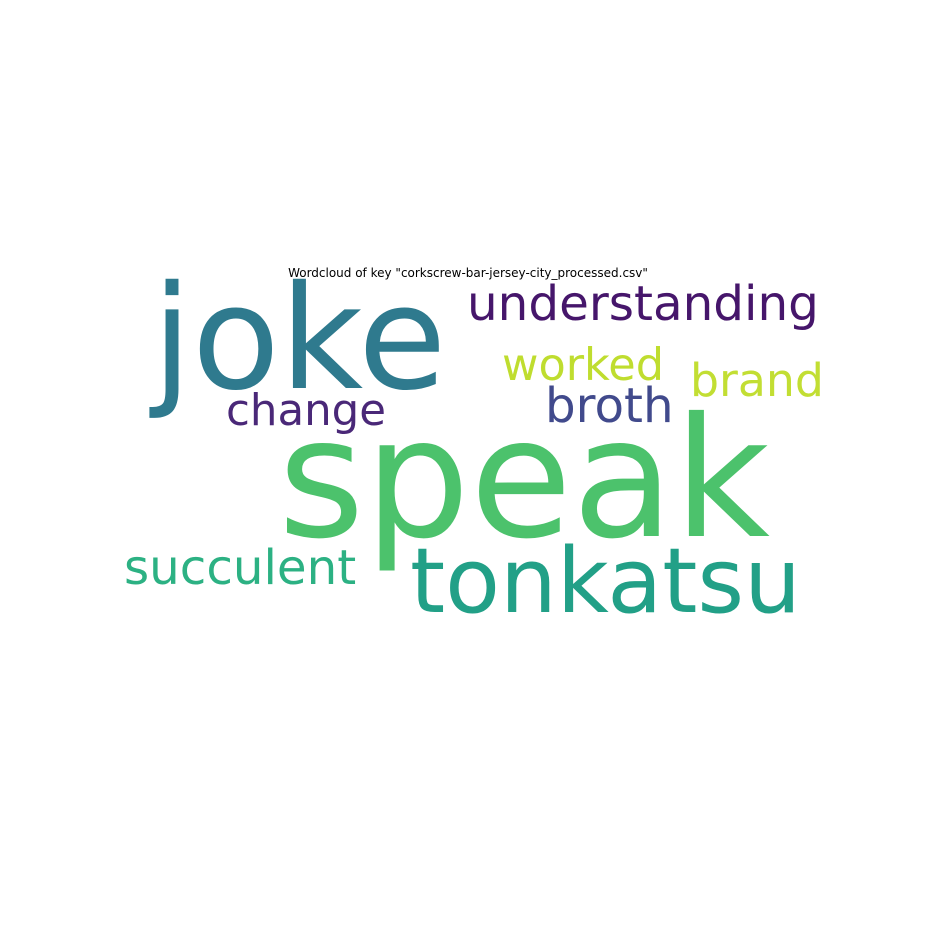 The image size is (936, 936). I want to click on word-understanding: understanding, so click(643, 304).